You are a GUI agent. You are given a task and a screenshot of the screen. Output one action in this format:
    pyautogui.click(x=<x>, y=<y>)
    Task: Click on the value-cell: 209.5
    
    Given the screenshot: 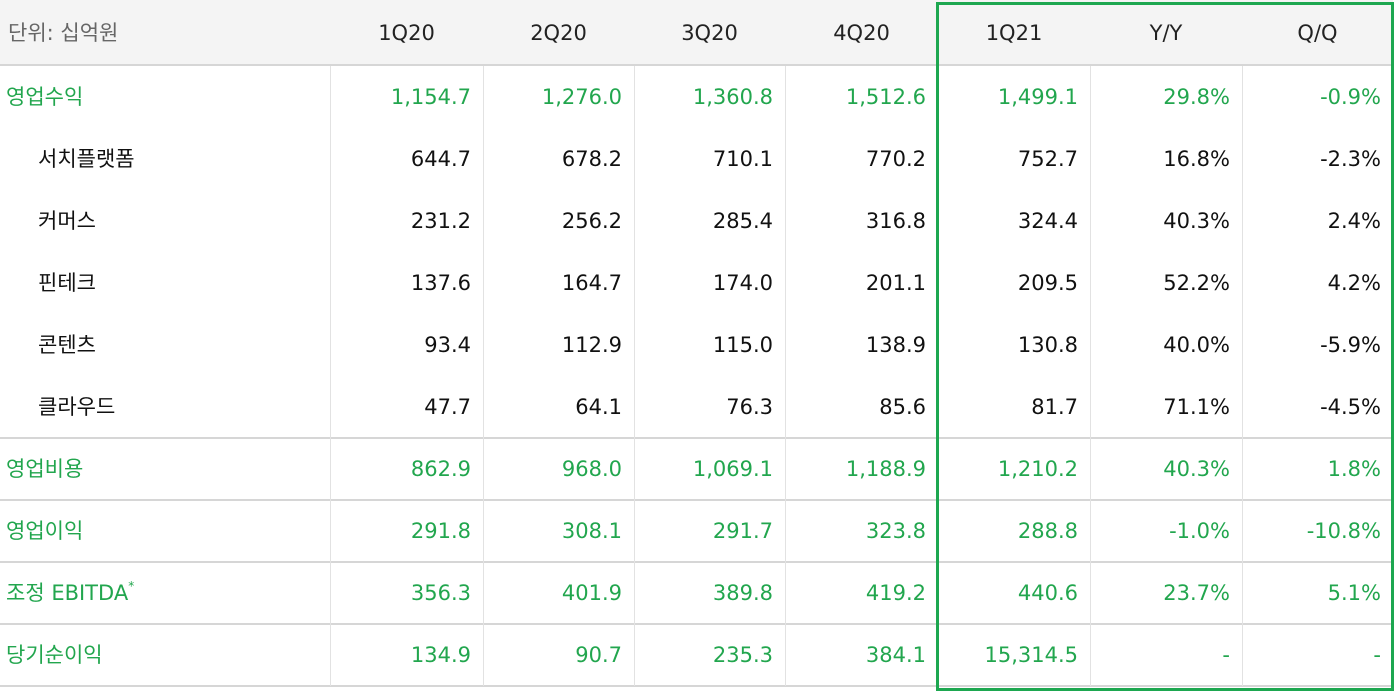 What is the action you would take?
    pyautogui.click(x=1047, y=283)
    